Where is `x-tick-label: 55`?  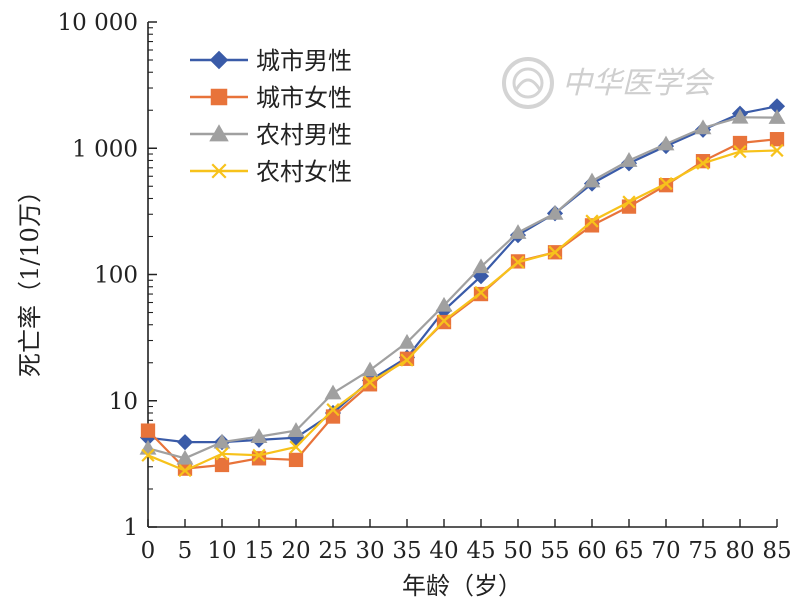
x-tick-label: 55 is located at coordinates (554, 551).